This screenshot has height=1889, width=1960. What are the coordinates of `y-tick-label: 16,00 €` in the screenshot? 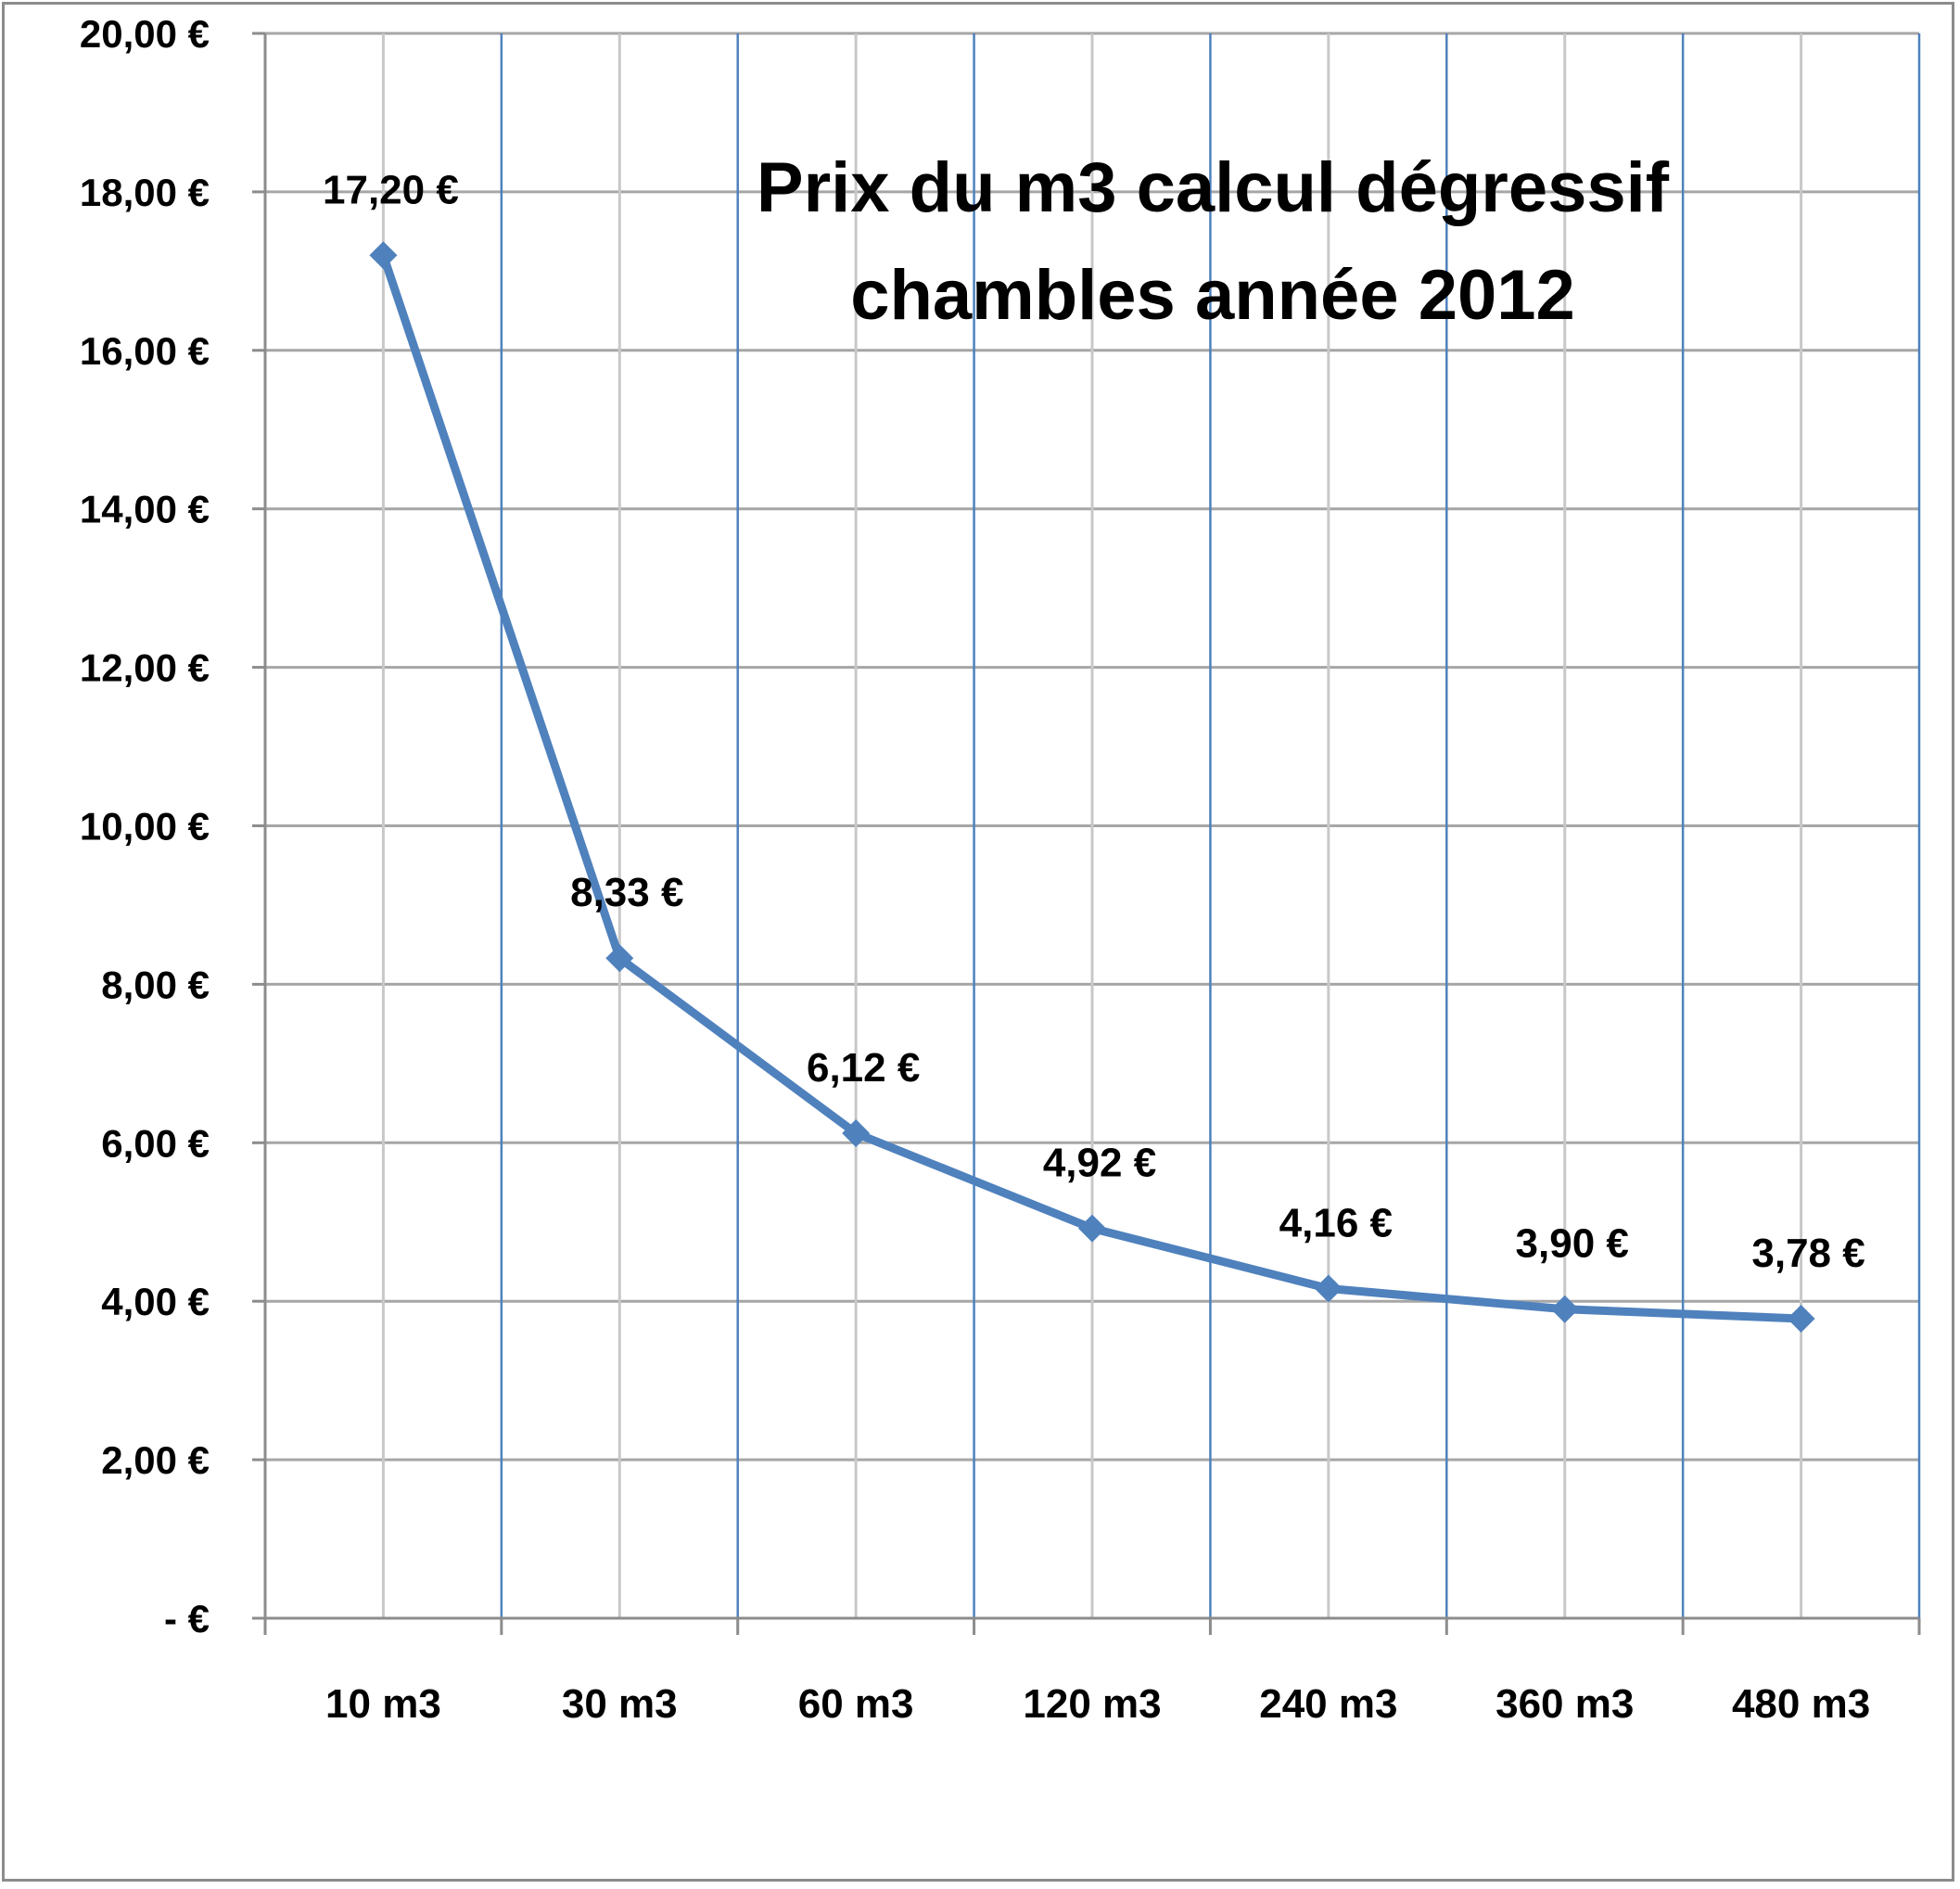 It's located at (145, 351).